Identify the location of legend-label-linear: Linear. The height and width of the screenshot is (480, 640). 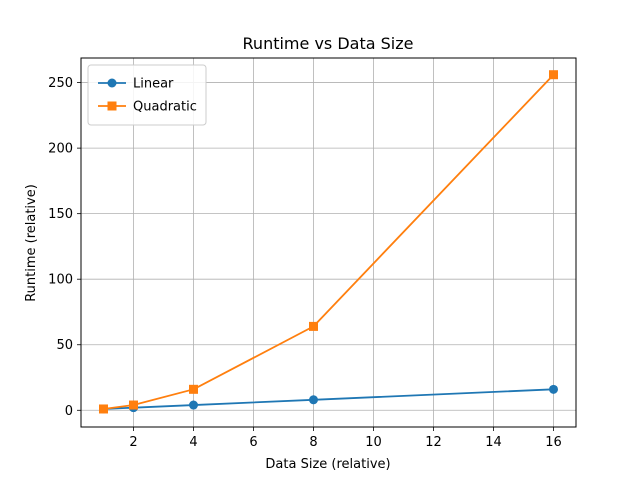
(153, 84).